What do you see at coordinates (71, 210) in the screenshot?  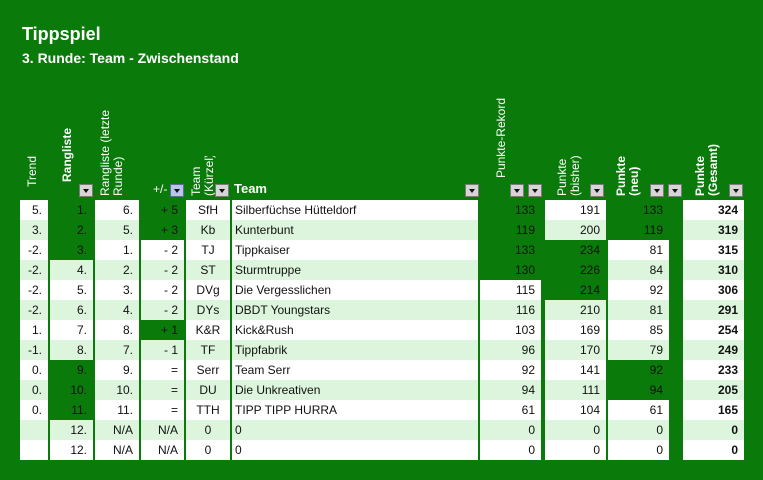 I see `rank-cell: 1.` at bounding box center [71, 210].